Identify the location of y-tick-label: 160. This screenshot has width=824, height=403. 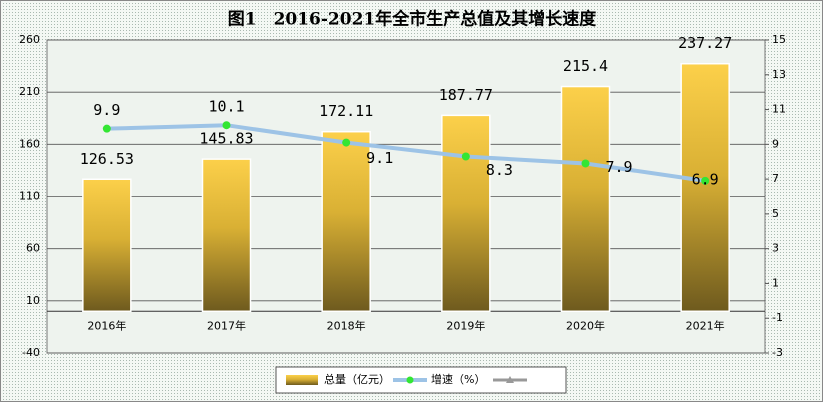
(29, 143).